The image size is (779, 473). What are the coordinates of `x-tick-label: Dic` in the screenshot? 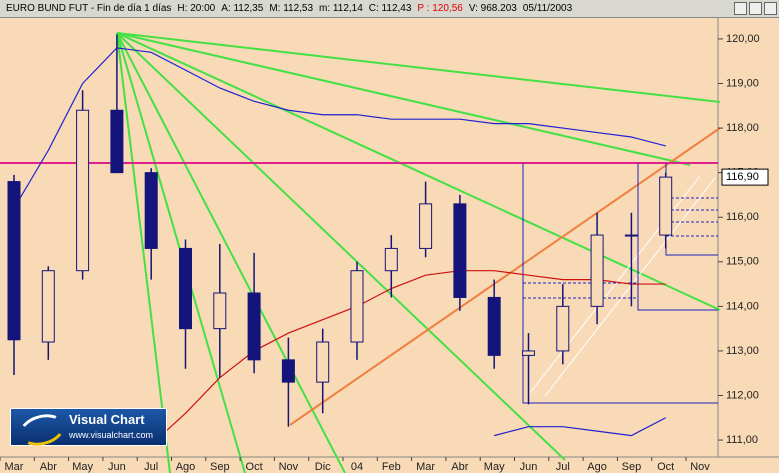 It's located at (323, 467).